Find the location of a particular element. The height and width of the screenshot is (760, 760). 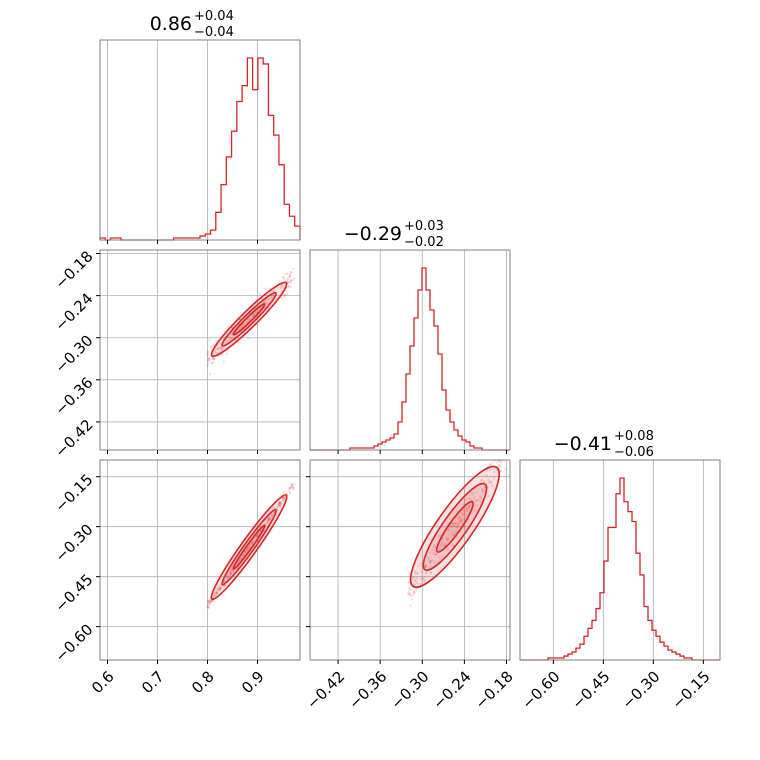

panel-2-0-frame is located at coordinates (200, 560).